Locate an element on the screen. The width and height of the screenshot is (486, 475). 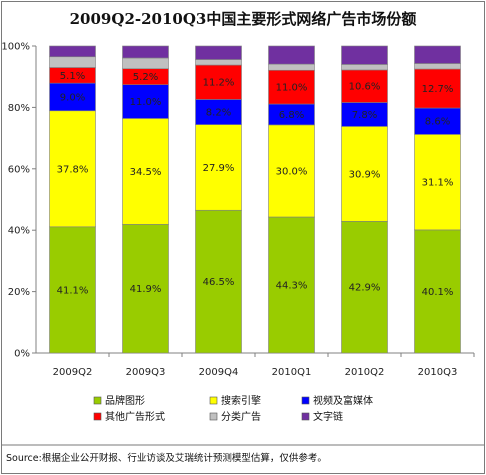
data-label: 34.5% is located at coordinates (146, 172).